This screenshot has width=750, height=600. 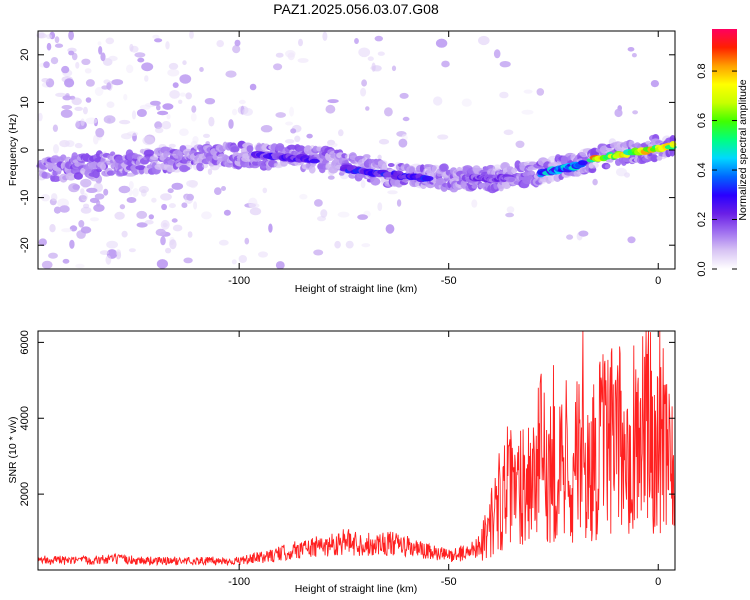 What do you see at coordinates (449, 582) in the screenshot?
I see `x-tick-label: -50` at bounding box center [449, 582].